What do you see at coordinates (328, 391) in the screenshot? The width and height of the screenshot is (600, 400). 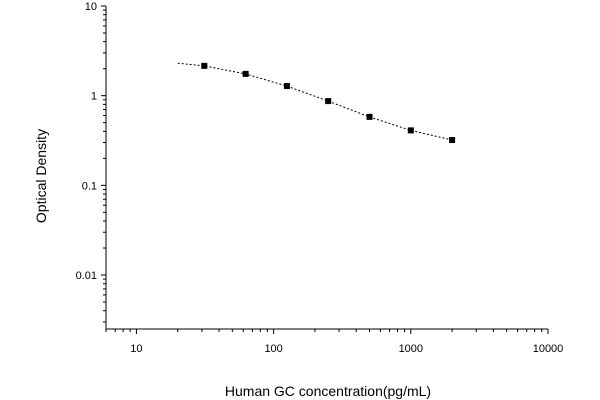 I see `x-axis-title: Human GC concentration(pg/mL)` at bounding box center [328, 391].